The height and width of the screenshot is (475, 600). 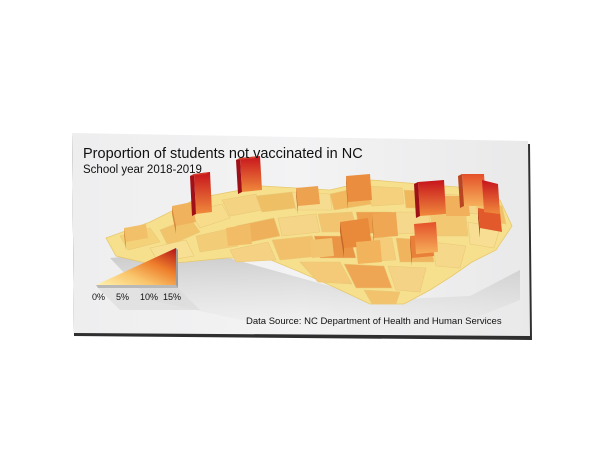 What do you see at coordinates (99, 297) in the screenshot?
I see `legend-tick-0: 0%` at bounding box center [99, 297].